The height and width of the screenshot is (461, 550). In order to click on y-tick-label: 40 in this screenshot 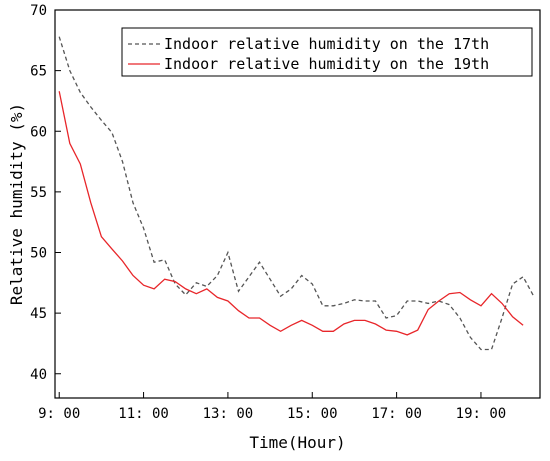, I will do `click(38, 375)`.